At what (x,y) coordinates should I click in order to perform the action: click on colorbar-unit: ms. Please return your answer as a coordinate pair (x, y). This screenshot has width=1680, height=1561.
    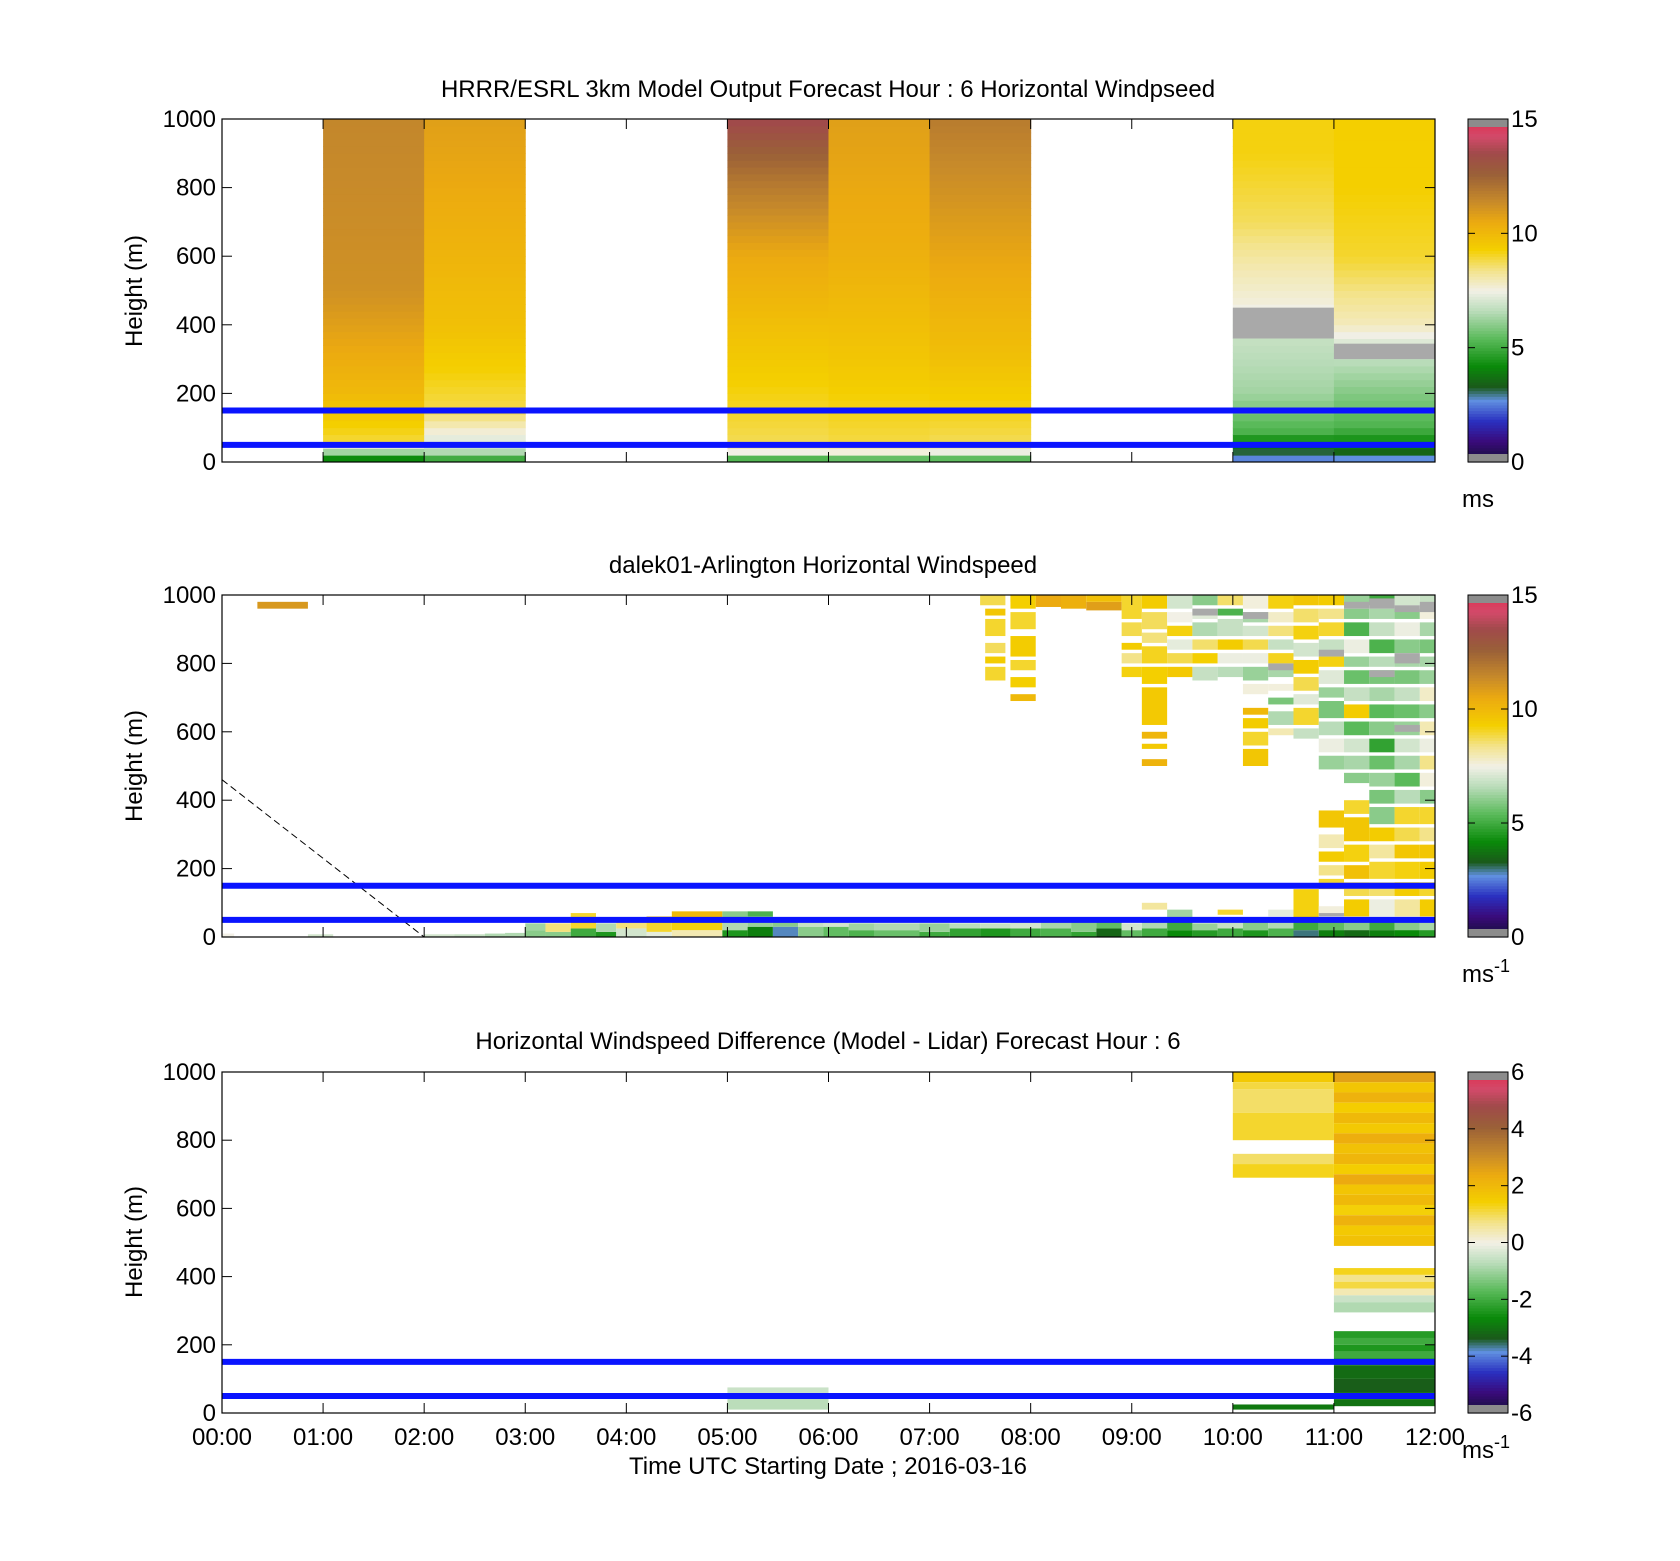
    Looking at the image, I should click on (1478, 499).